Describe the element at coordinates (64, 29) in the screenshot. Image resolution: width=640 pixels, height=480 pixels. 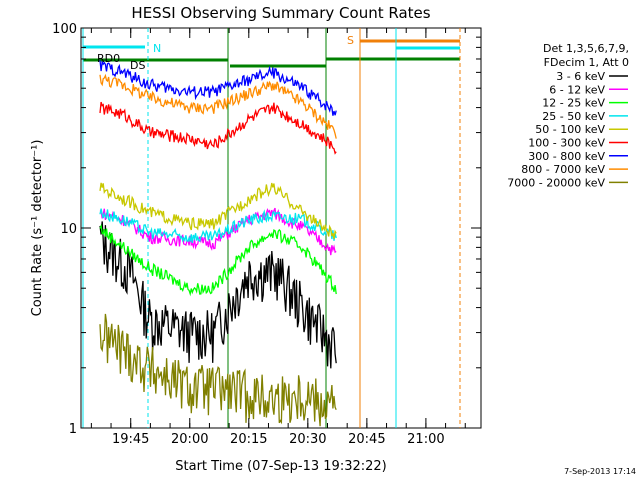
I see `y-tick-label: 100` at that location.